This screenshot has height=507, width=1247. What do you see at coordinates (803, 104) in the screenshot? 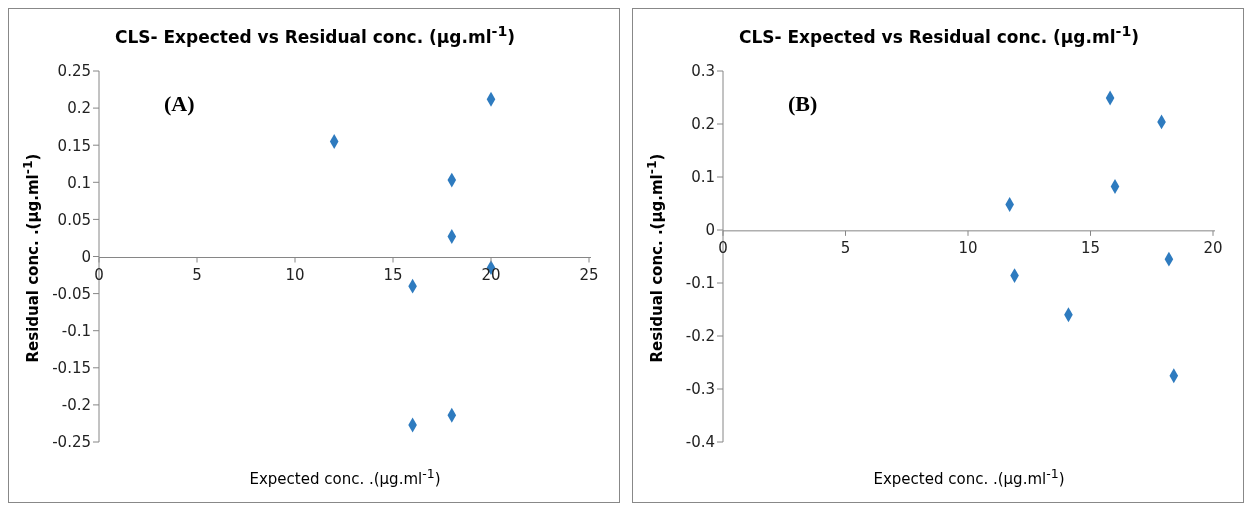
I see `annotation: (B)` at bounding box center [803, 104].